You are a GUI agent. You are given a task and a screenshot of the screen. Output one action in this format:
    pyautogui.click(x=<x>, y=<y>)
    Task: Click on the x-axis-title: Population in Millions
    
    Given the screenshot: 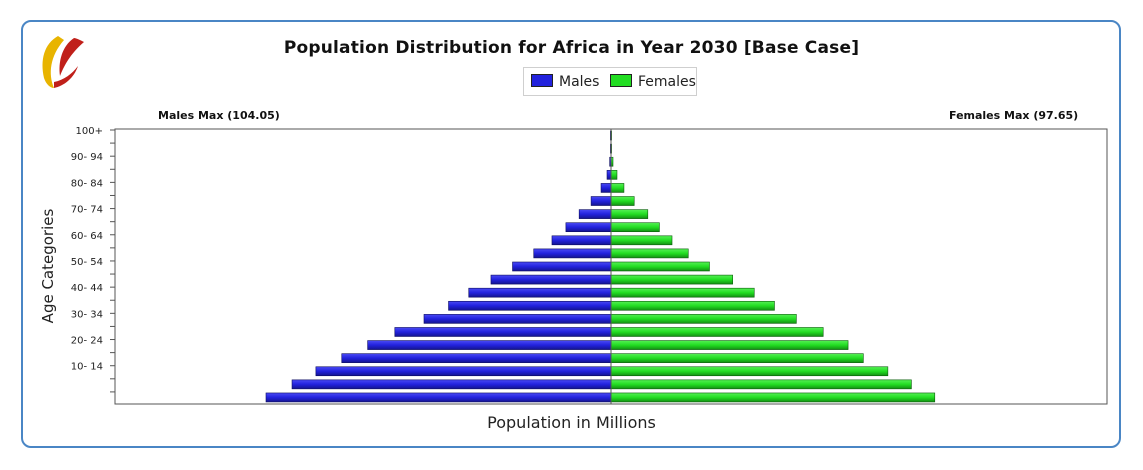 What is the action you would take?
    pyautogui.click(x=571, y=422)
    